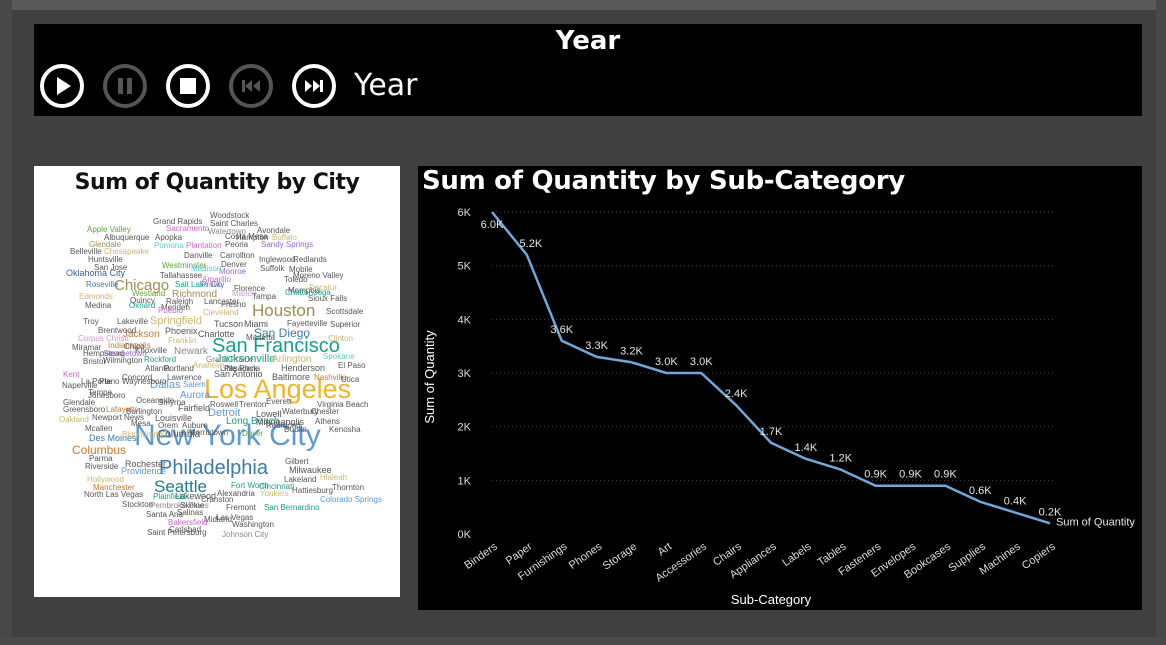 The width and height of the screenshot is (1166, 645). What do you see at coordinates (297, 461) in the screenshot?
I see `word-cloud-word: Gilbert` at bounding box center [297, 461].